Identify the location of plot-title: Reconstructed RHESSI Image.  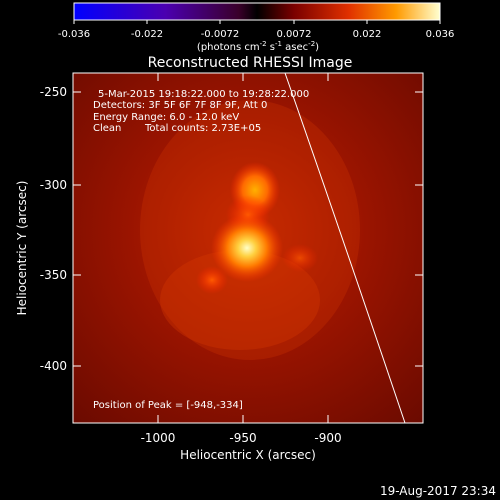
(250, 63).